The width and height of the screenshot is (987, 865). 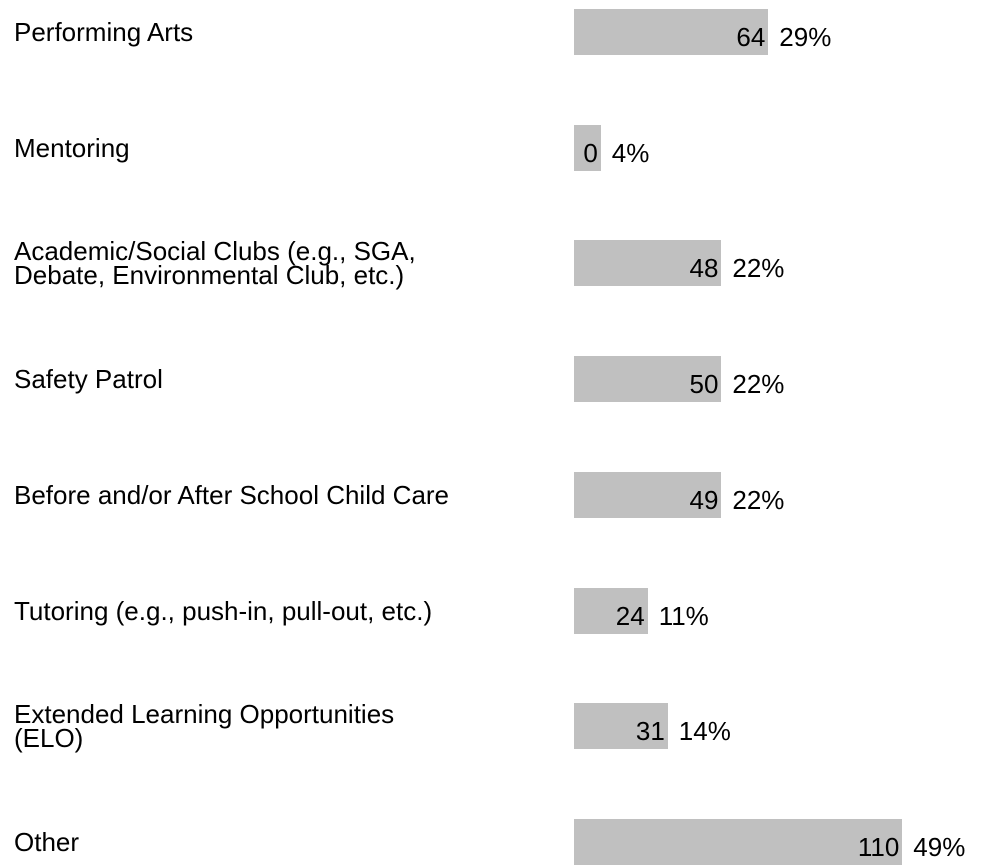 I want to click on category-label: Tutoring (e.g., push-in, pull-out, etc.), so click(x=294, y=610).